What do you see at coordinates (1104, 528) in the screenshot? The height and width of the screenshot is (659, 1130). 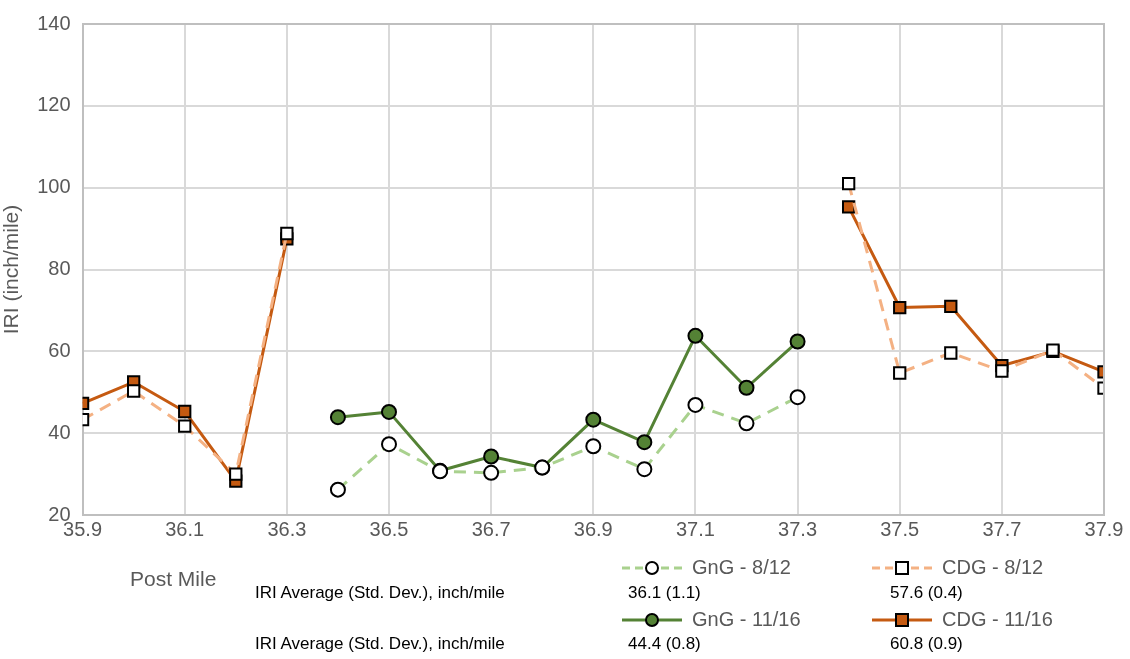 I see `x-tick-label: 37.9` at bounding box center [1104, 528].